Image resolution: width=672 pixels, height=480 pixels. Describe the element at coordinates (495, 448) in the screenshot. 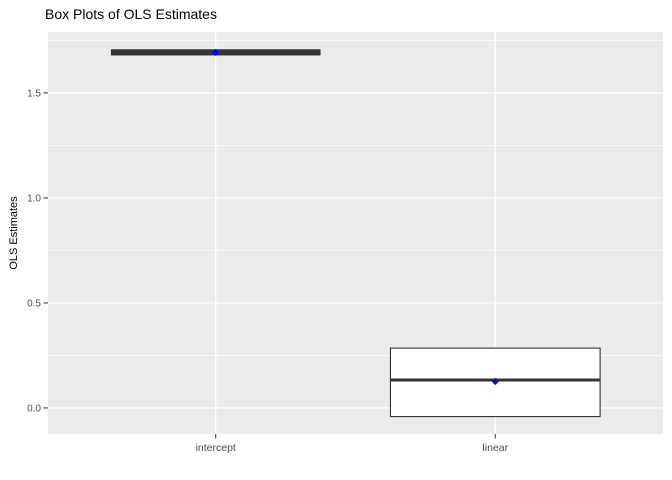

I see `x-tick-label-linear: linear` at that location.